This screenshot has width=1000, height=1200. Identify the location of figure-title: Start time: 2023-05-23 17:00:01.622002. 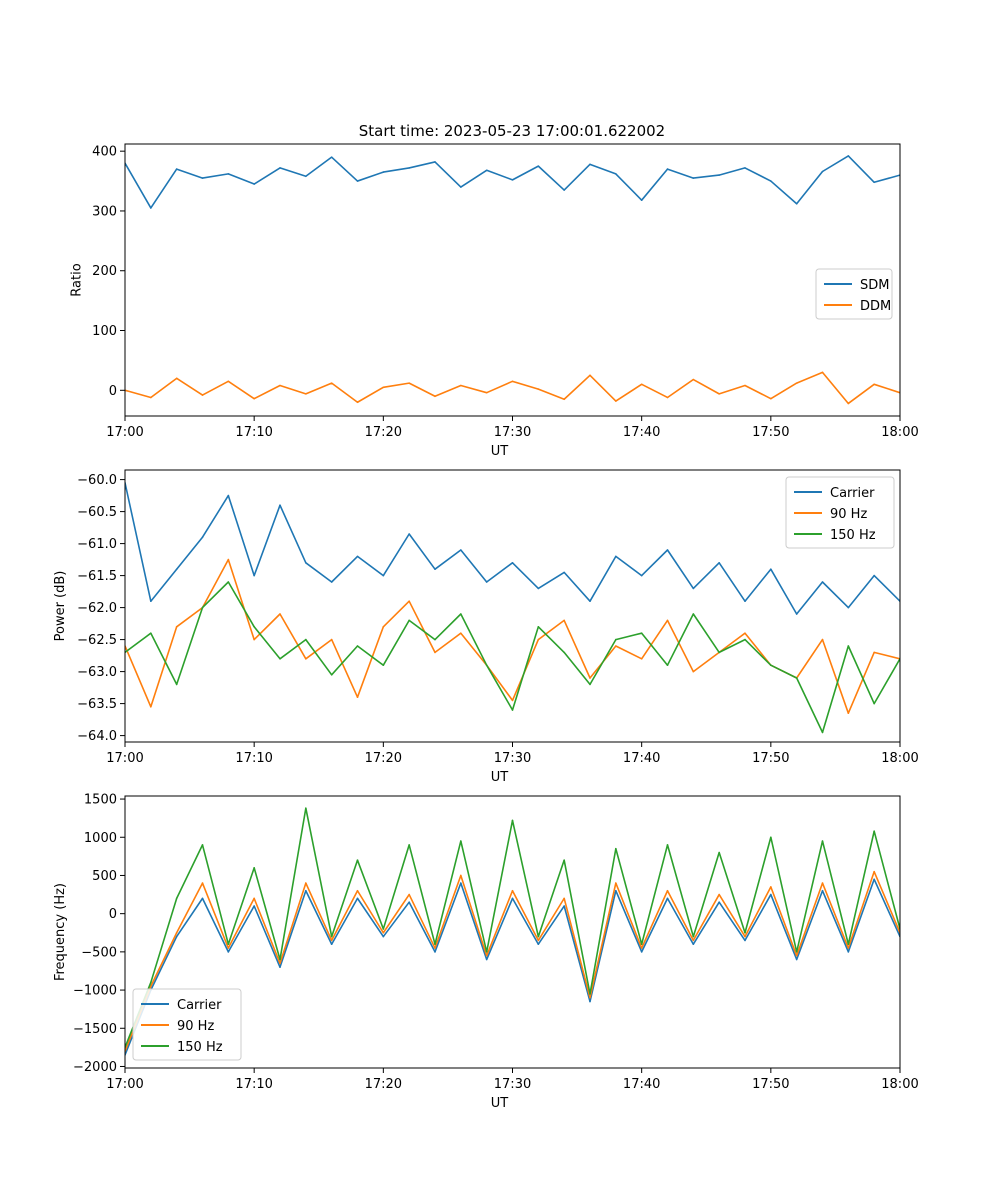
(512, 131).